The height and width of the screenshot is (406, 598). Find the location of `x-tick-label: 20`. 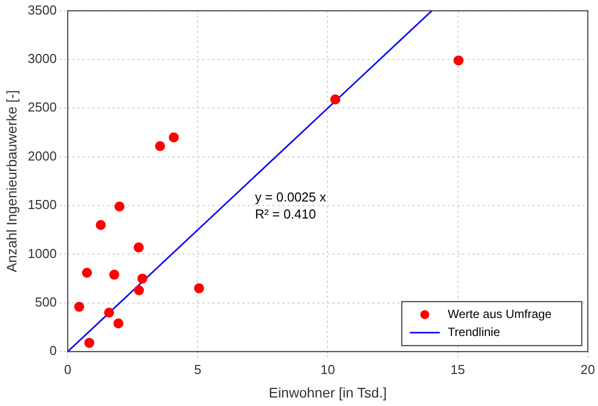

x-tick-label: 20 is located at coordinates (588, 369).